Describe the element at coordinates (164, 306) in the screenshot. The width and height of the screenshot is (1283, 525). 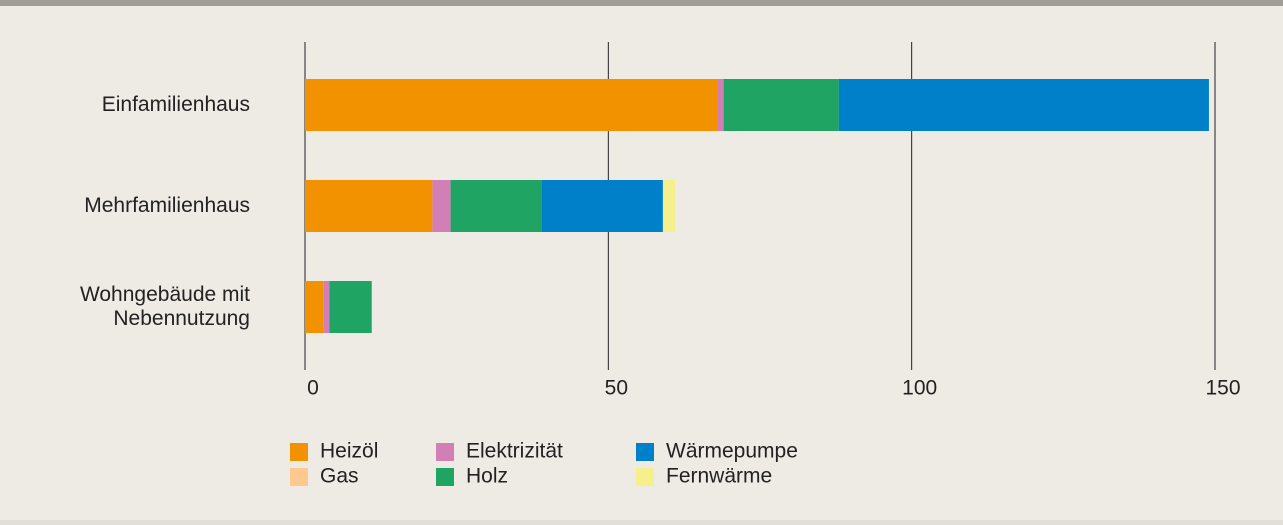
I see `category-label: Wohngebäude mit Nebennutzung` at that location.